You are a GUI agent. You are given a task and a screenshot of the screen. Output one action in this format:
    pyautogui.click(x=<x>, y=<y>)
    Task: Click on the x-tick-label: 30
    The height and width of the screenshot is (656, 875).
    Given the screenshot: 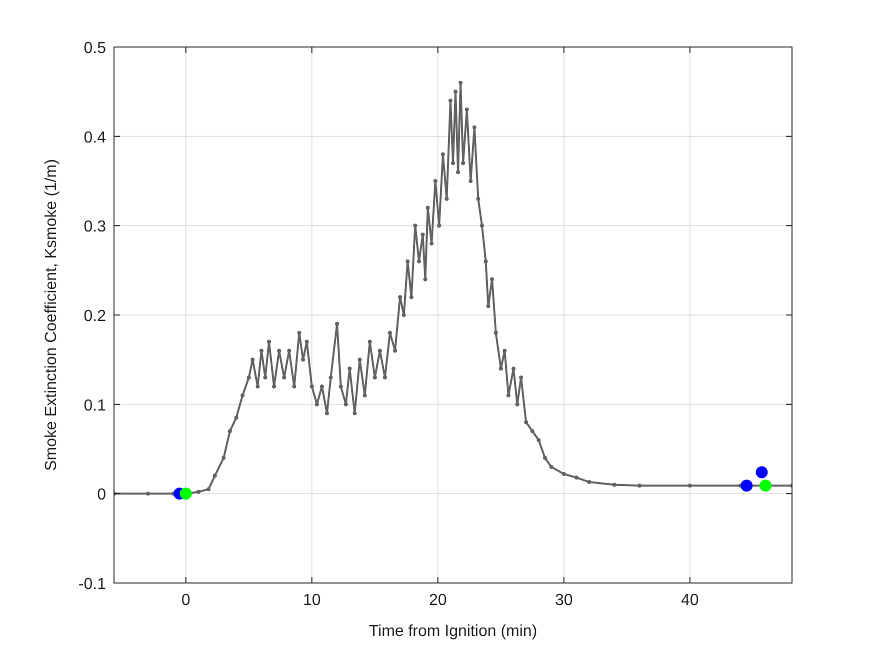 What is the action you would take?
    pyautogui.click(x=564, y=600)
    